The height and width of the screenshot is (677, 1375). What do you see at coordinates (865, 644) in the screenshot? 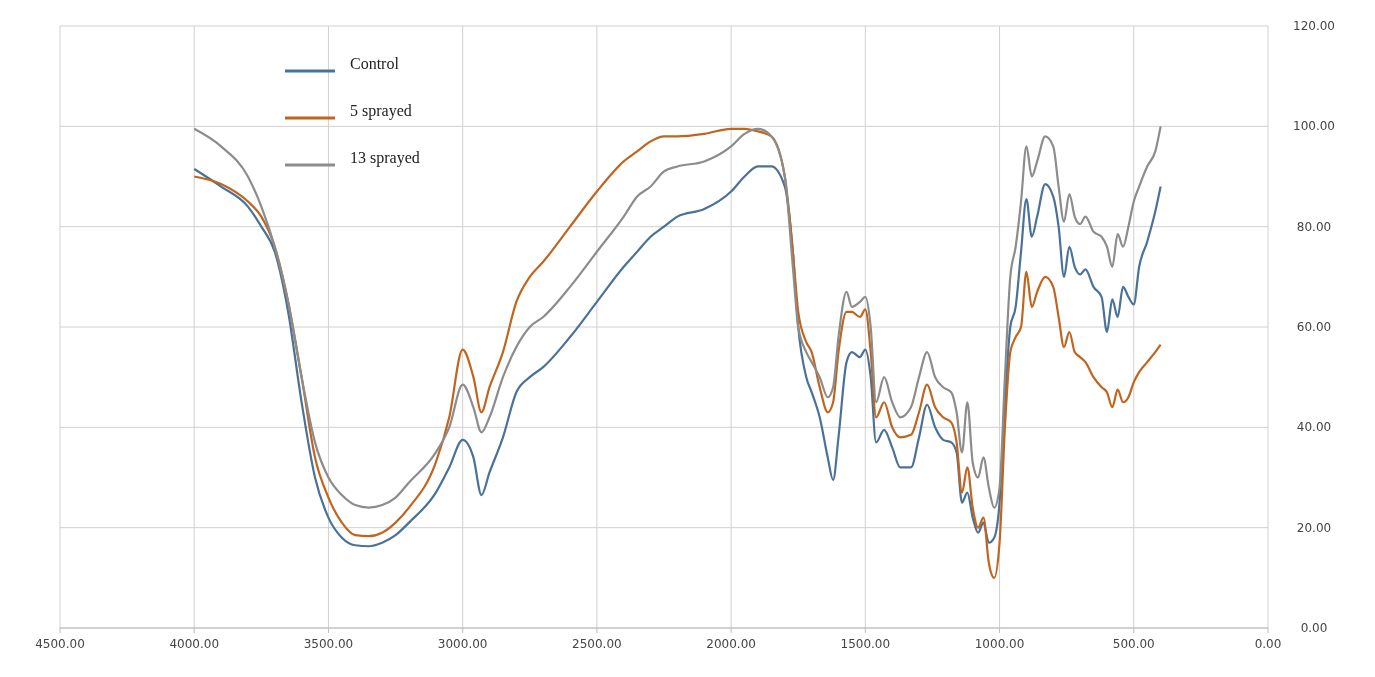
I see `x-tick-label: 1500.00` at bounding box center [865, 644].